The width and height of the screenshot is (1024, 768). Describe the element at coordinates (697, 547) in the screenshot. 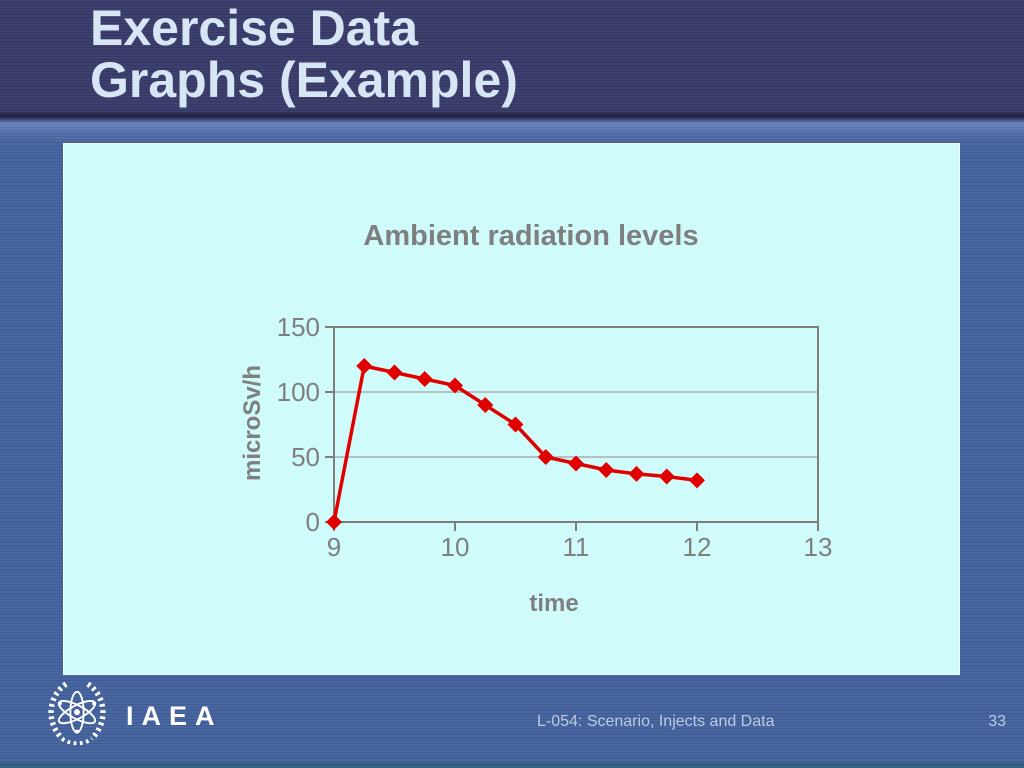

I see `x-tick-label: 12` at that location.